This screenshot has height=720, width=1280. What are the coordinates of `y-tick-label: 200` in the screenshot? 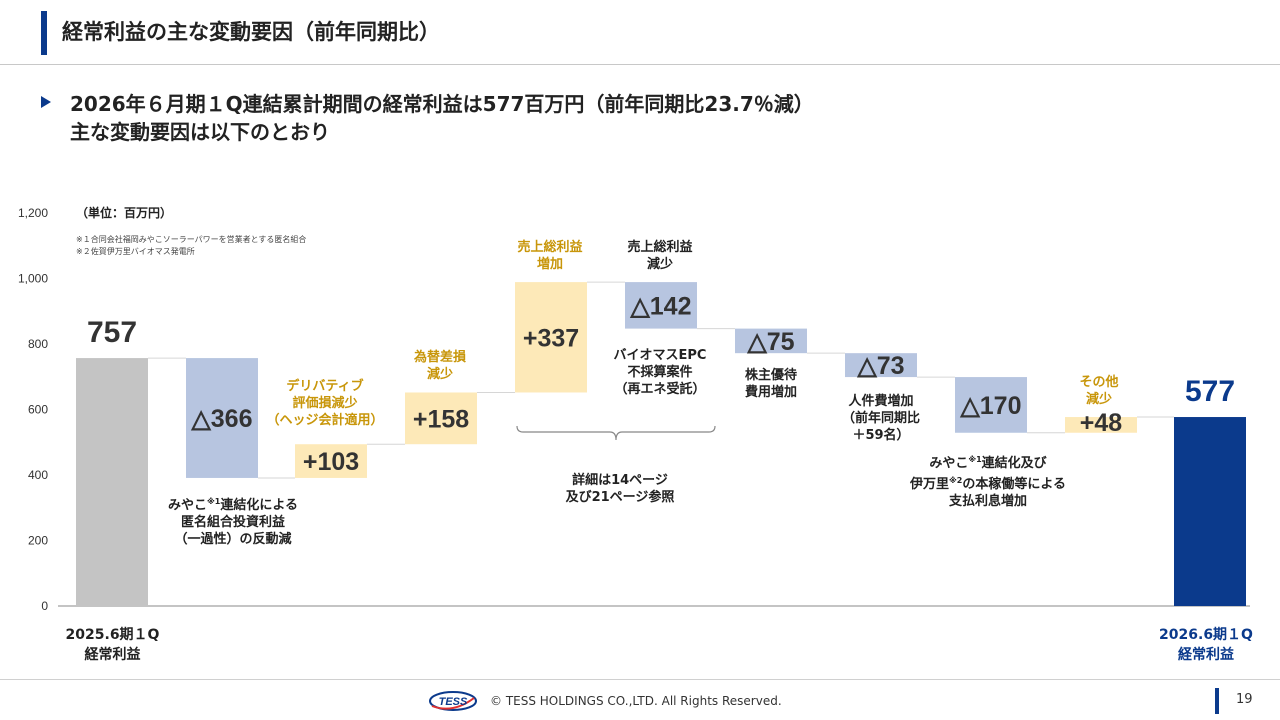 It's located at (38, 541).